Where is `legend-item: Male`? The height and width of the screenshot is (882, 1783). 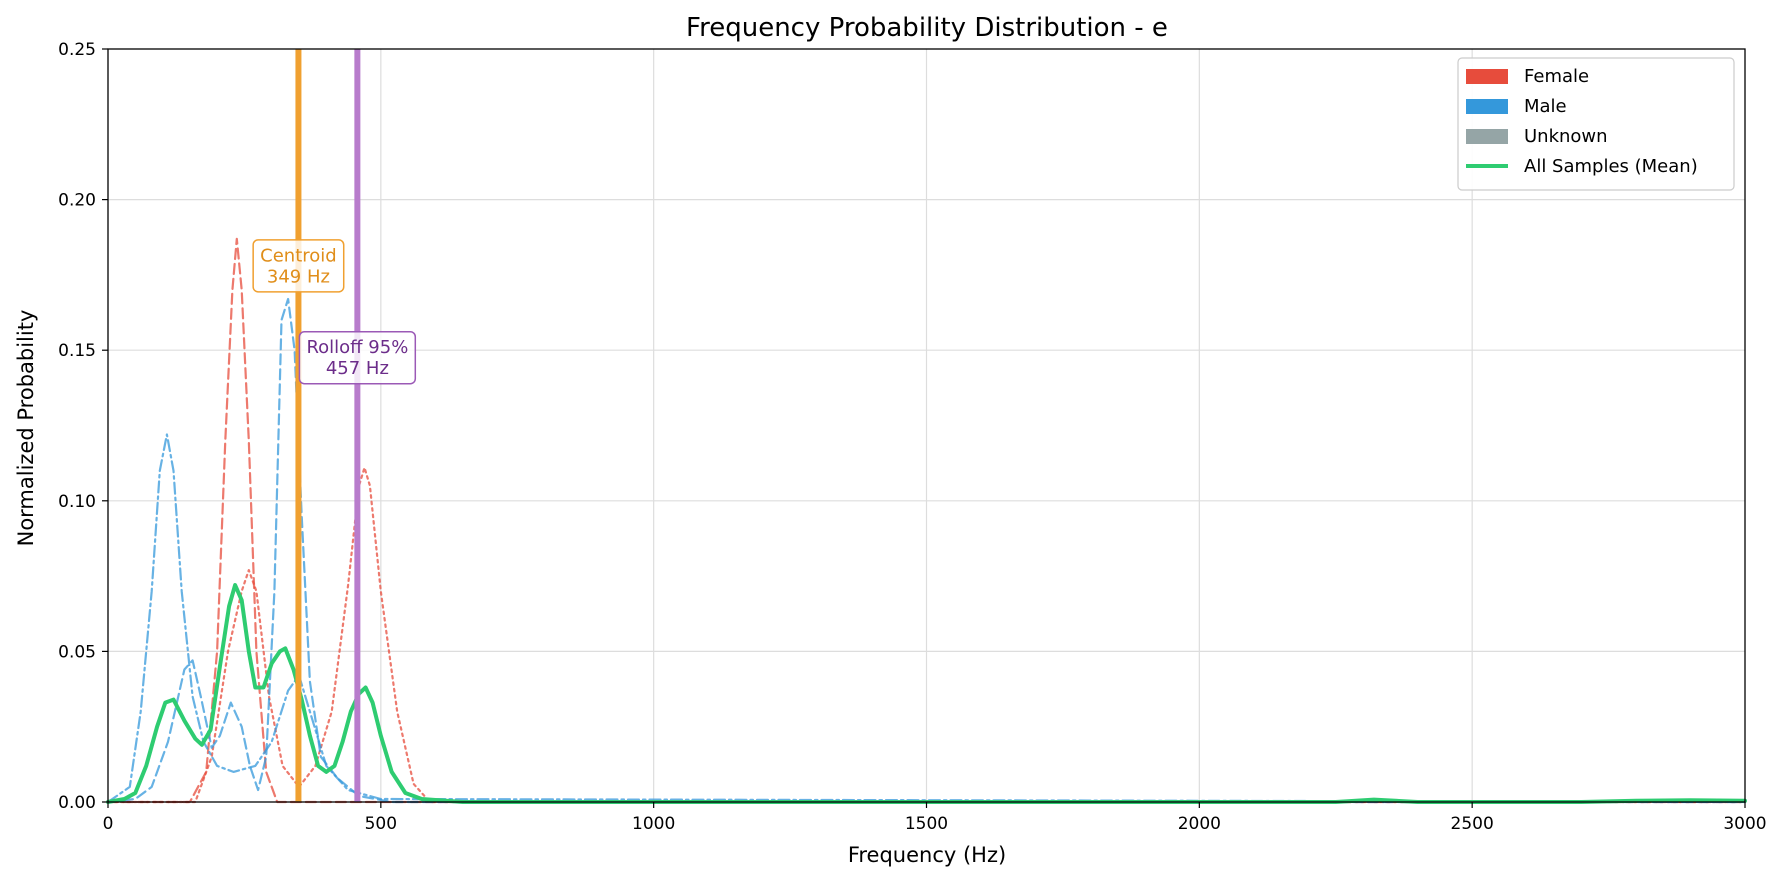
legend-item: Male is located at coordinates (1516, 106).